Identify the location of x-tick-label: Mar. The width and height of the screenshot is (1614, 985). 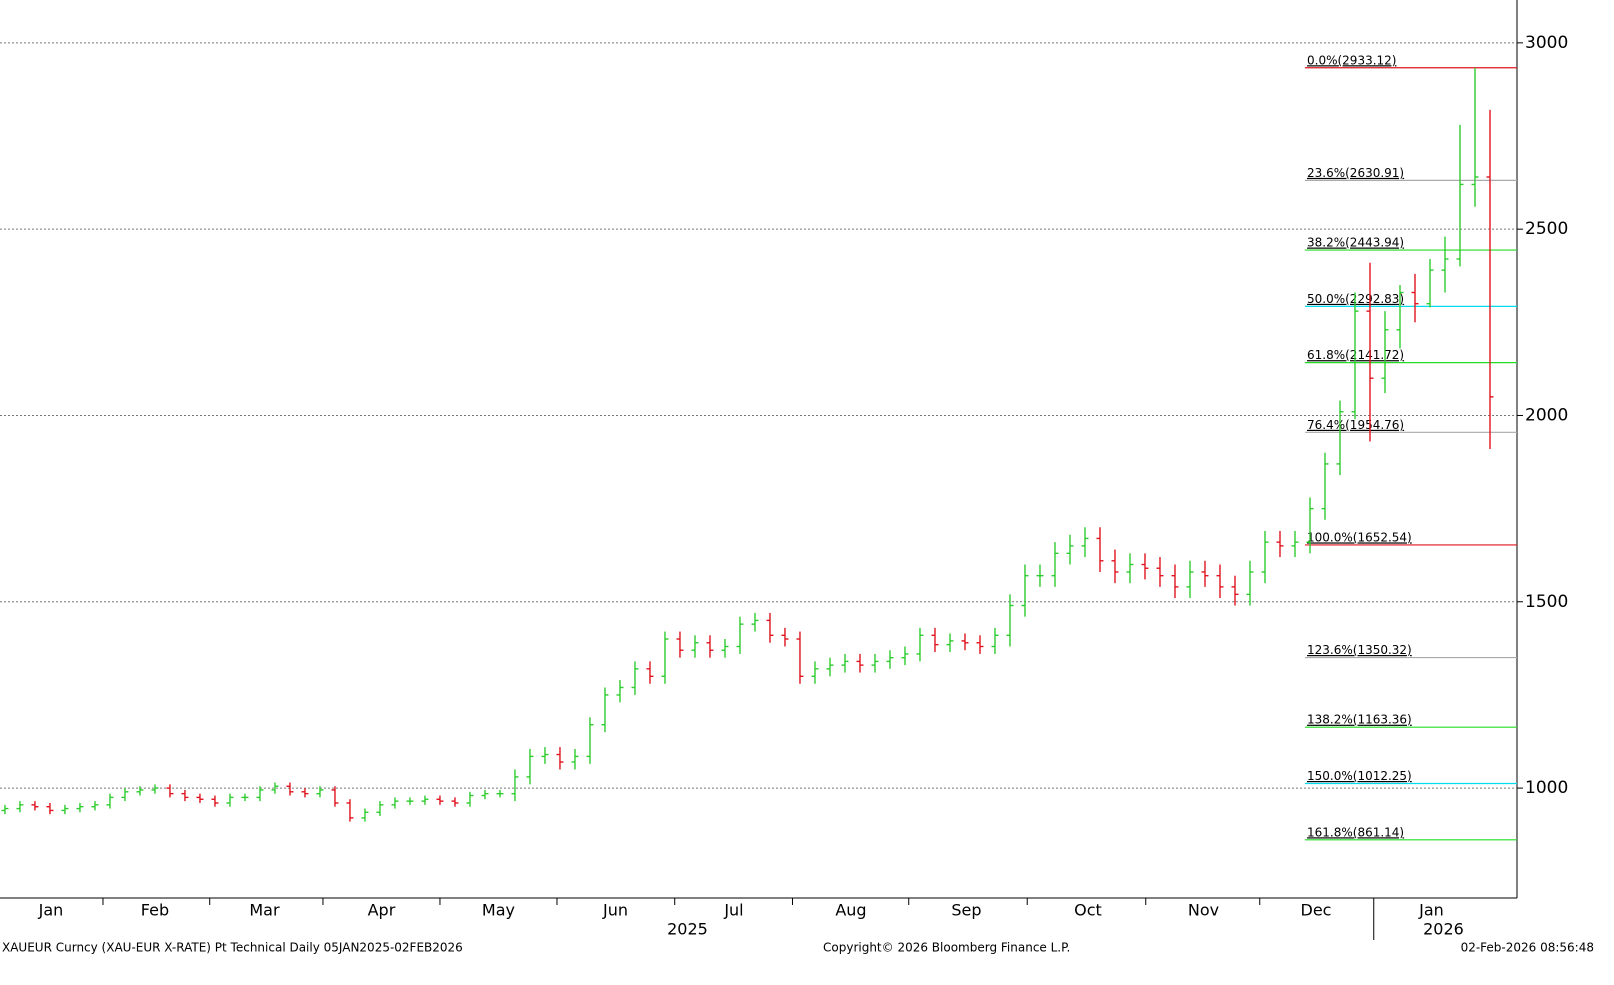
(264, 910).